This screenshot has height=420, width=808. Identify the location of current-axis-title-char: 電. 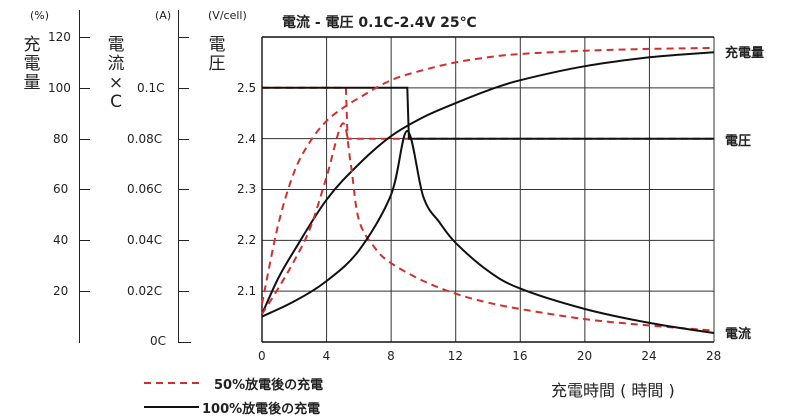
(116, 45).